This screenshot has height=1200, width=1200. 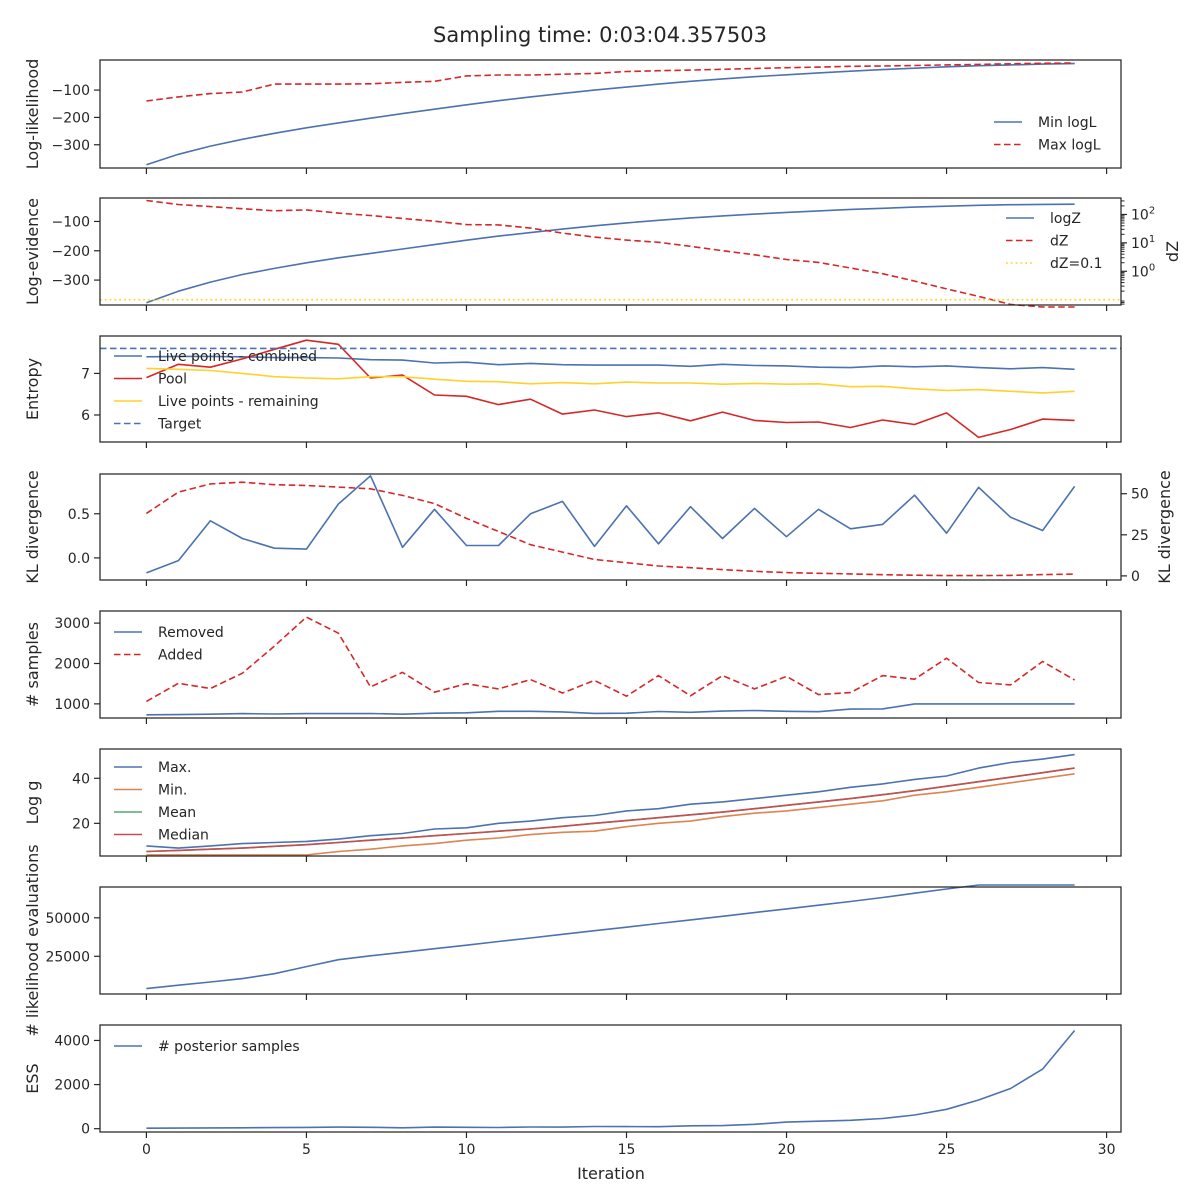 I want to click on loglikelihood-series-min-logl, so click(x=610, y=114).